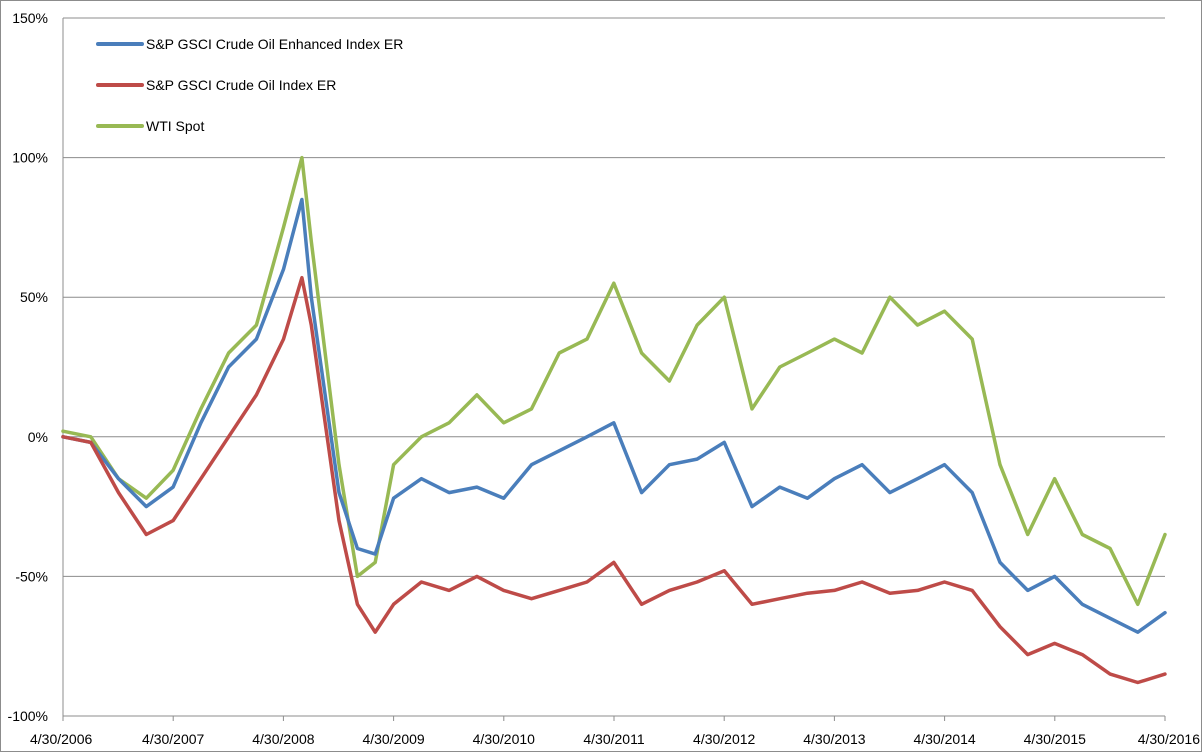 The width and height of the screenshot is (1202, 752). I want to click on x-tick-label: 4/30/2013, so click(834, 739).